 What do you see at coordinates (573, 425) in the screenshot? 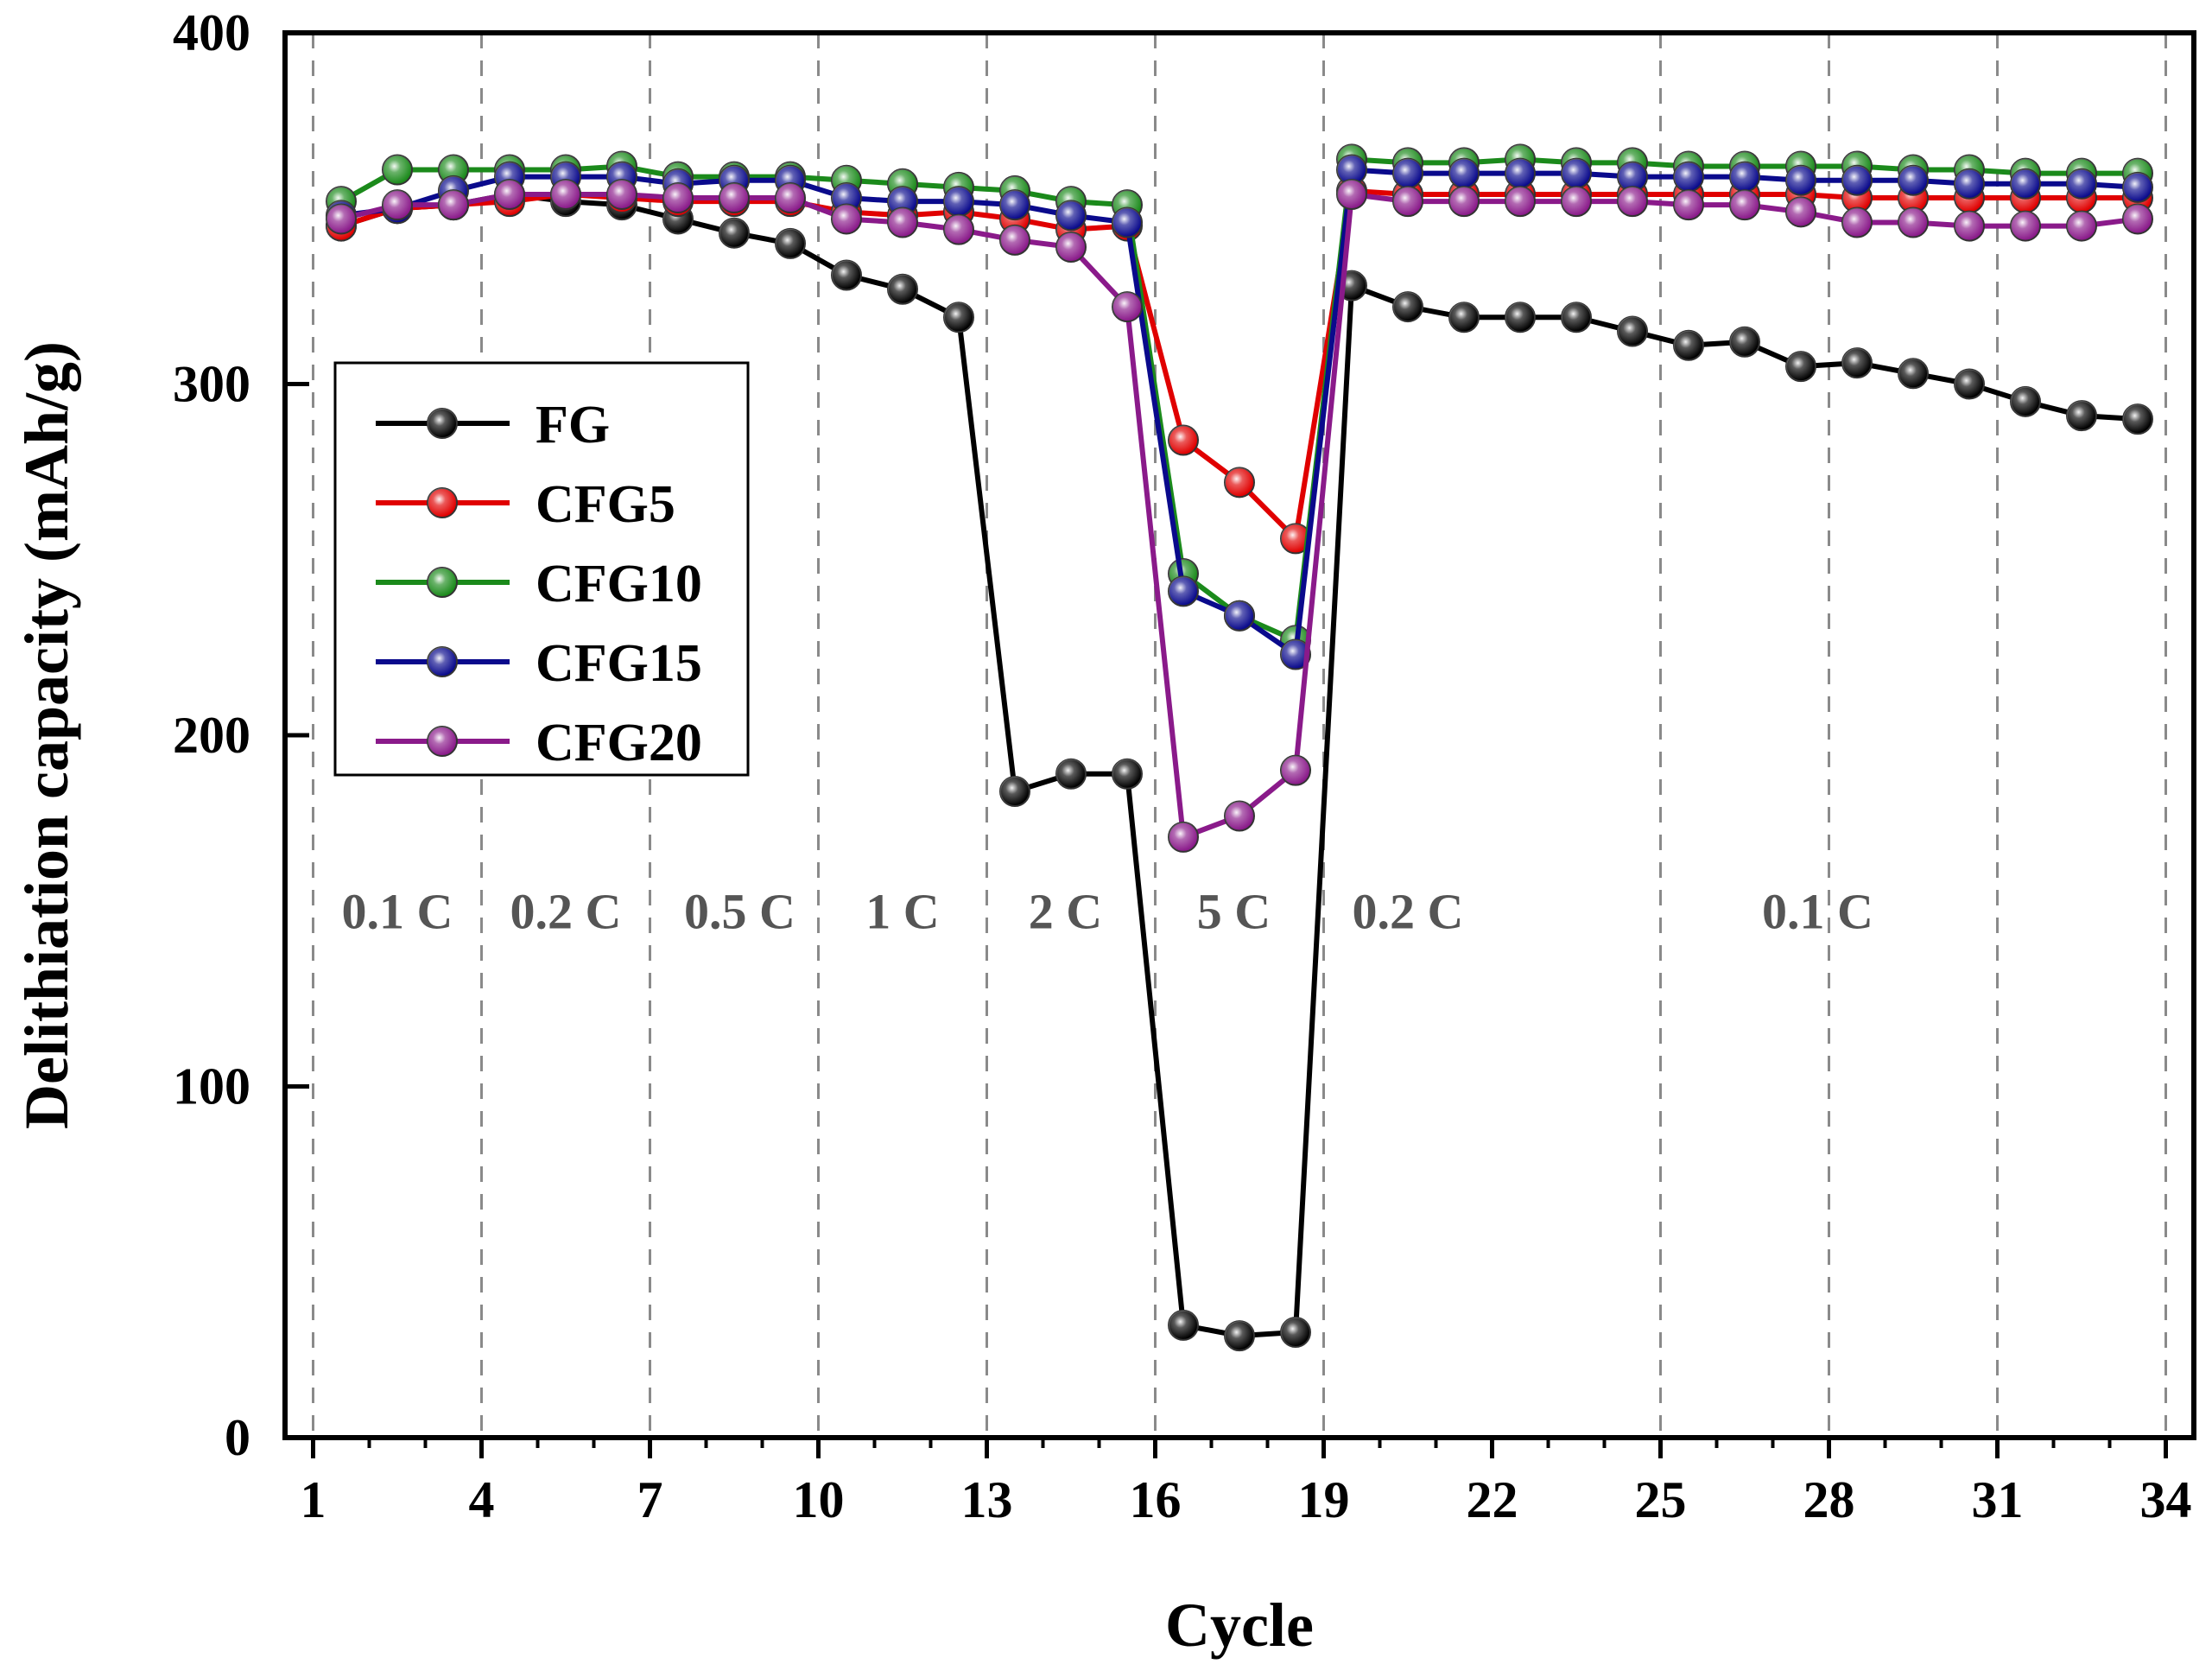
I see `legend-label: FG` at bounding box center [573, 425].